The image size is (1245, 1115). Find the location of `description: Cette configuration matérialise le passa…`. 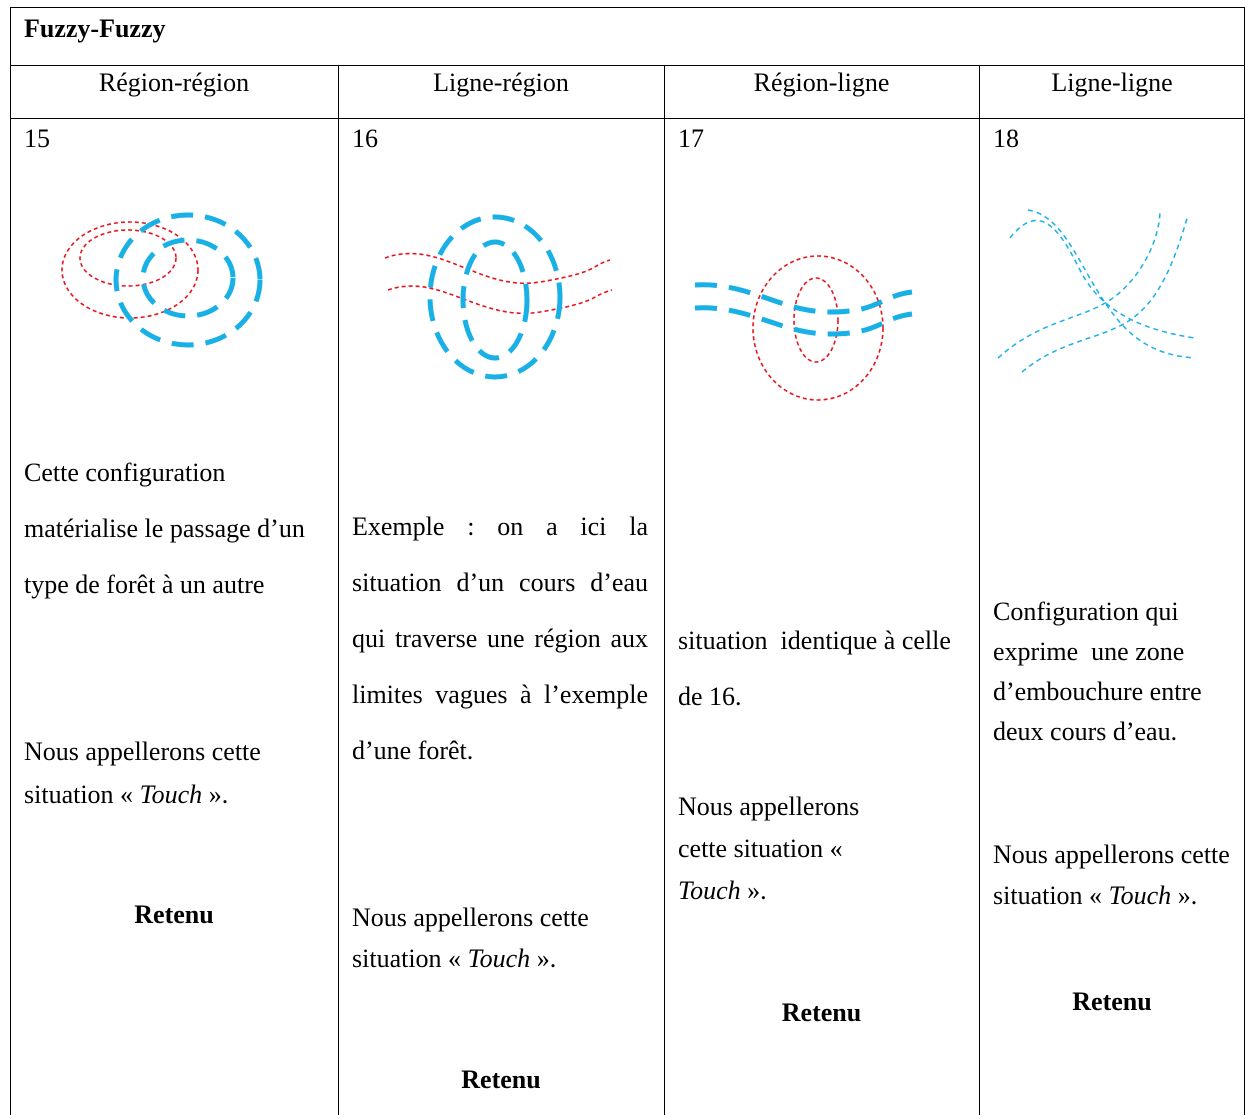

description: Cette configuration matérialise le passa… is located at coordinates (168, 528).